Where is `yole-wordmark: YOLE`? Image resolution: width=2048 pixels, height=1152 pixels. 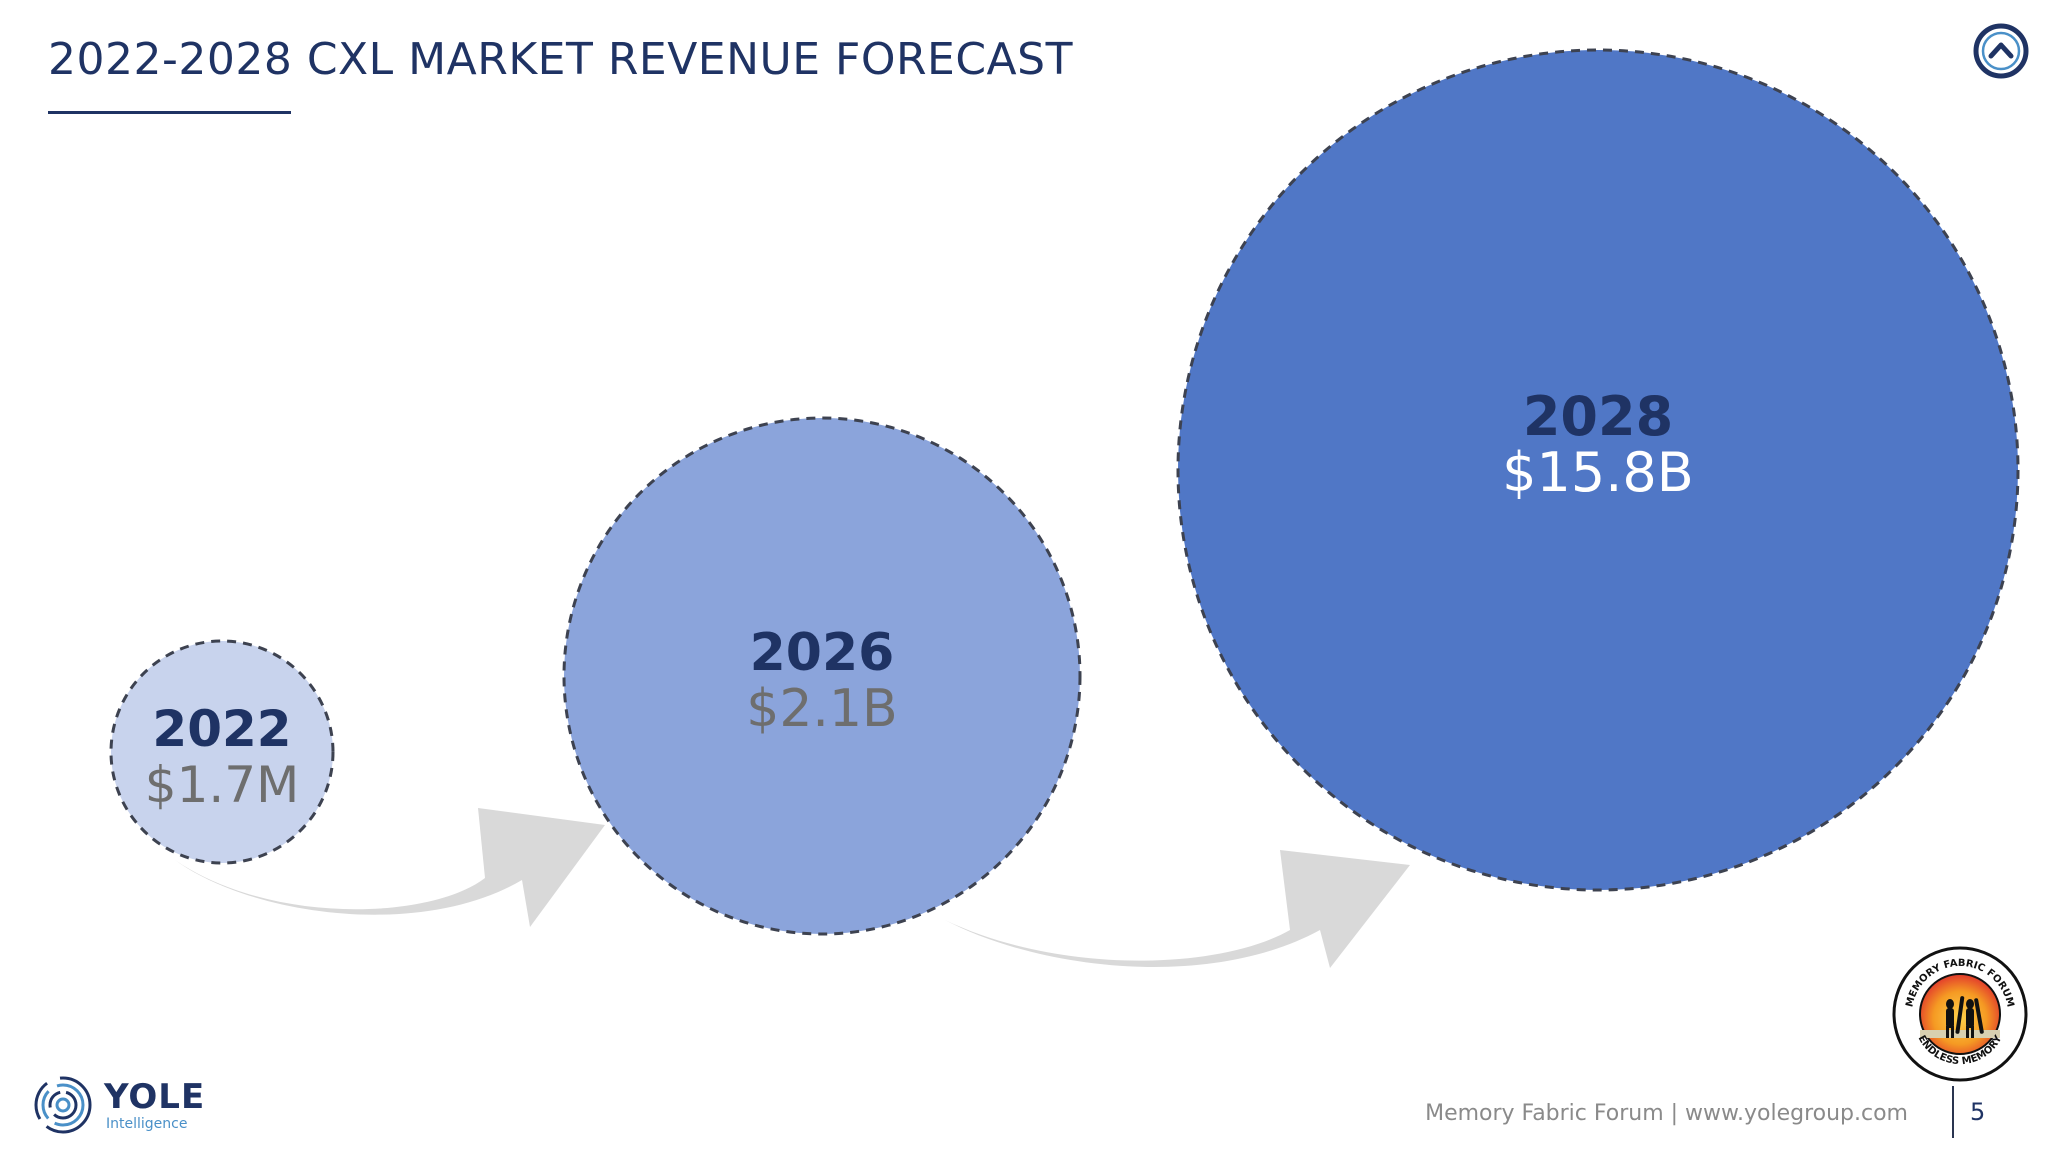
yole-wordmark: YOLE is located at coordinates (155, 1097).